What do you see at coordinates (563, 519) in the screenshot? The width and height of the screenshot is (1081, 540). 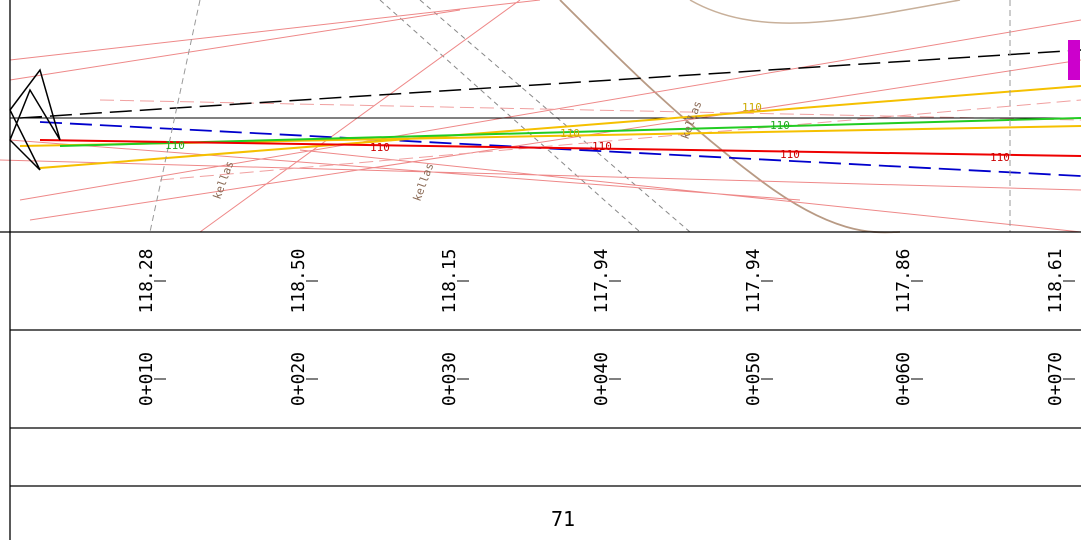 I see `page-number: 71` at bounding box center [563, 519].